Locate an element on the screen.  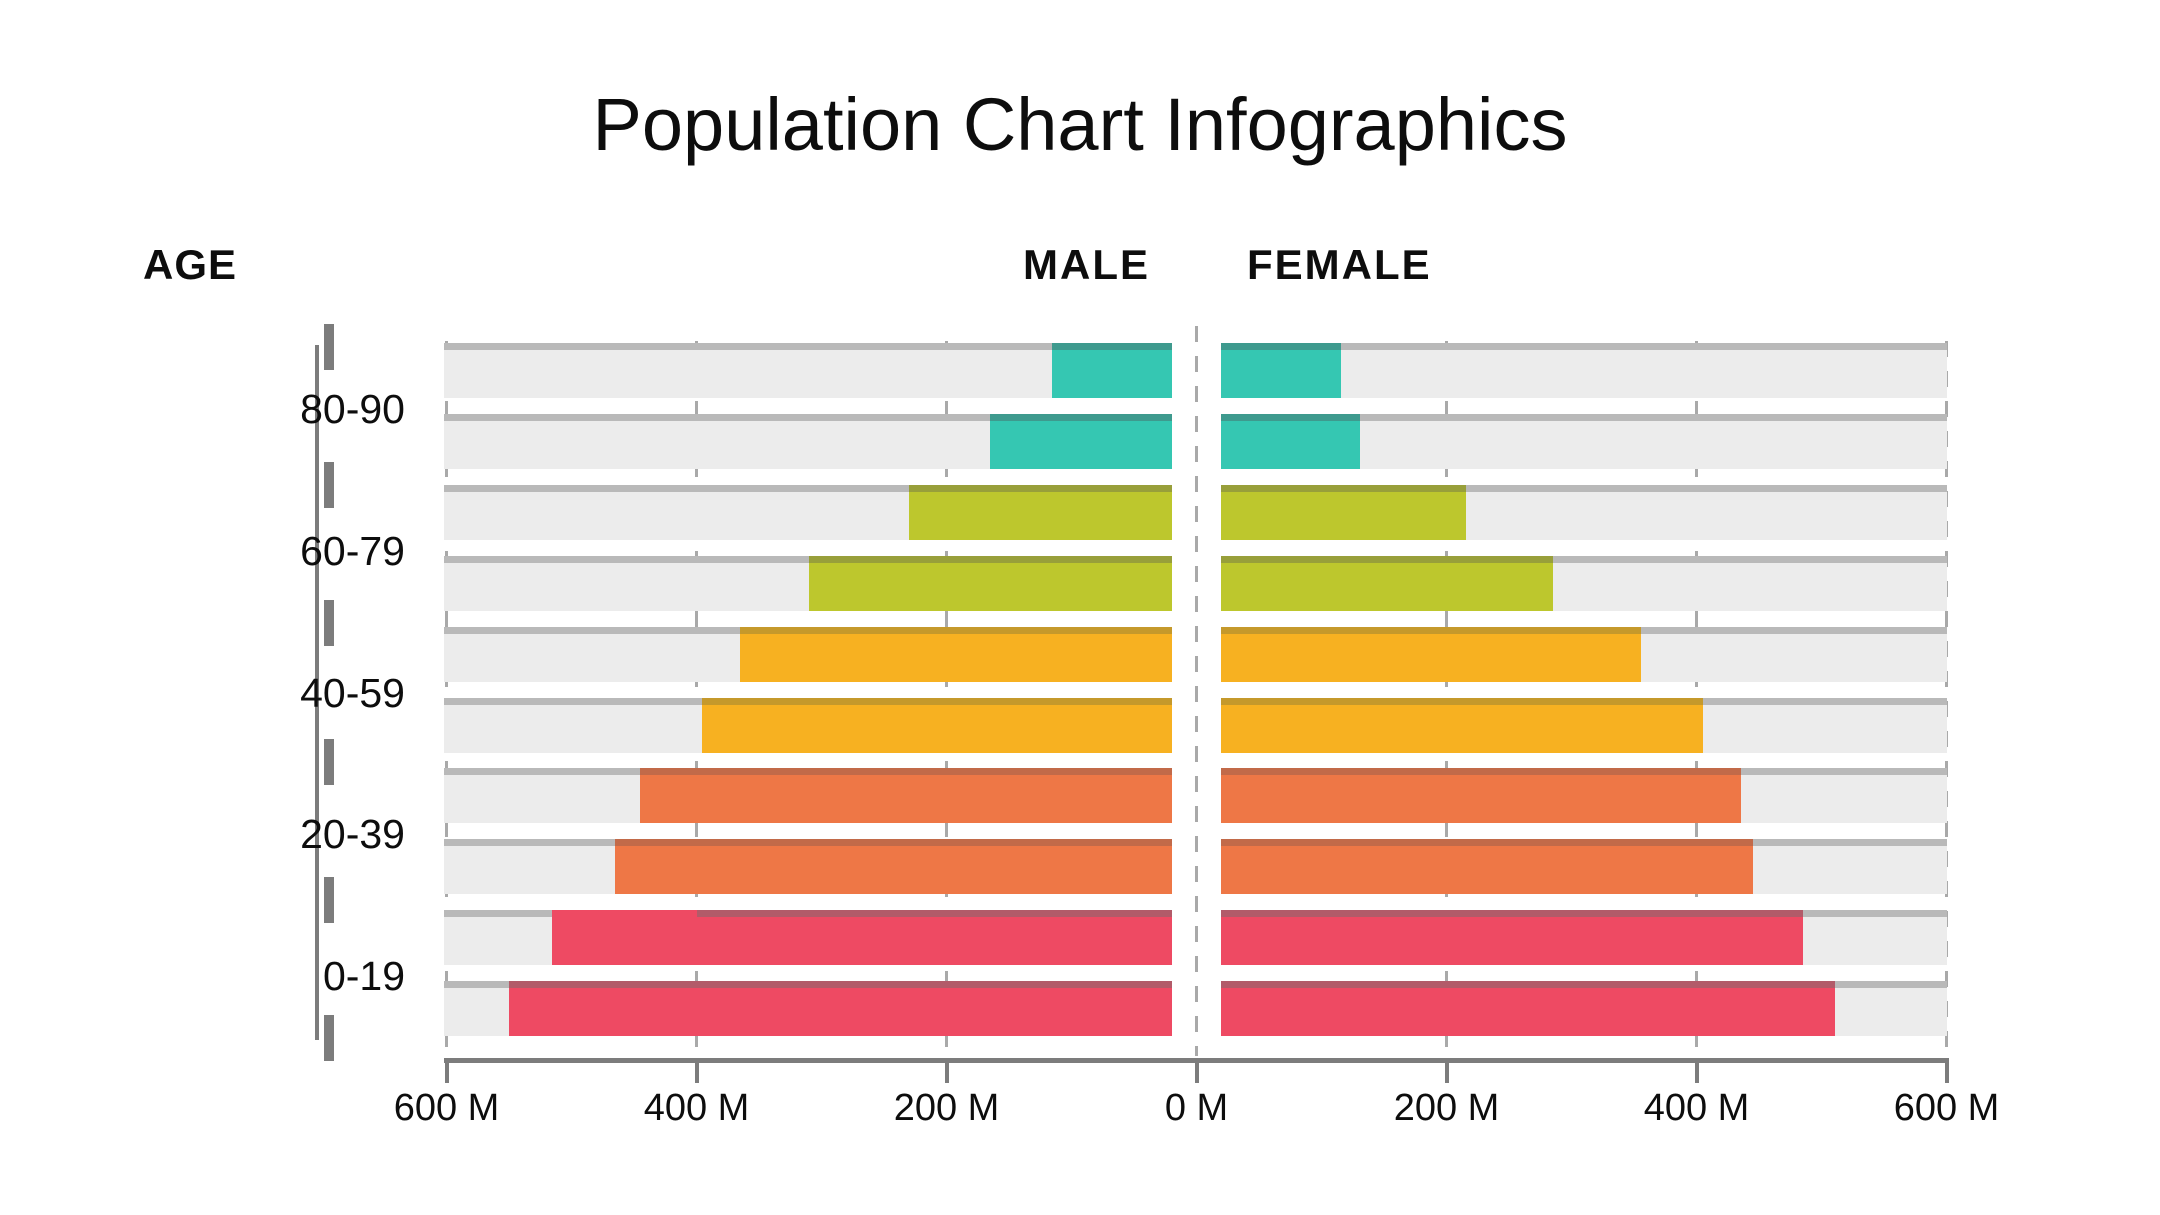
male-column-header: MALE is located at coordinates (1086, 264).